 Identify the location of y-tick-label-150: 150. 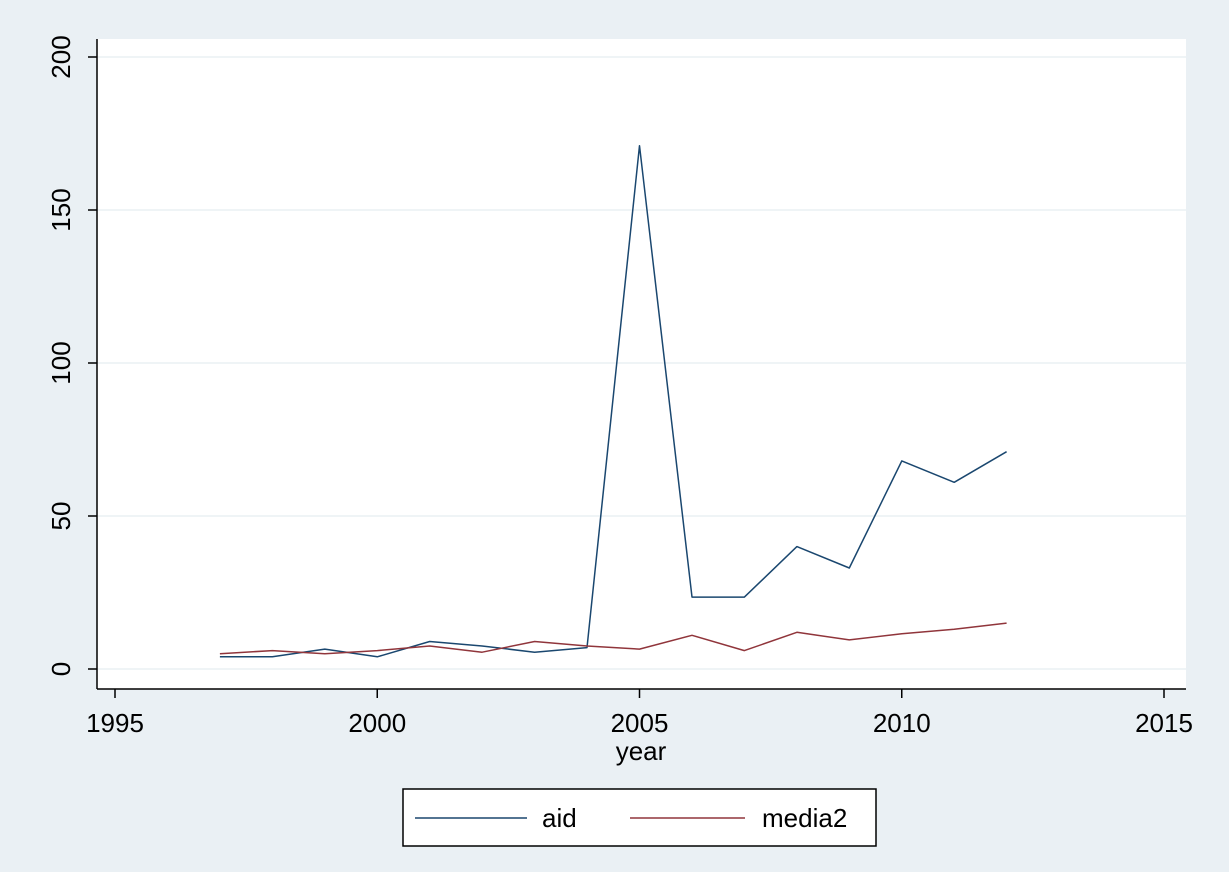
(61, 209).